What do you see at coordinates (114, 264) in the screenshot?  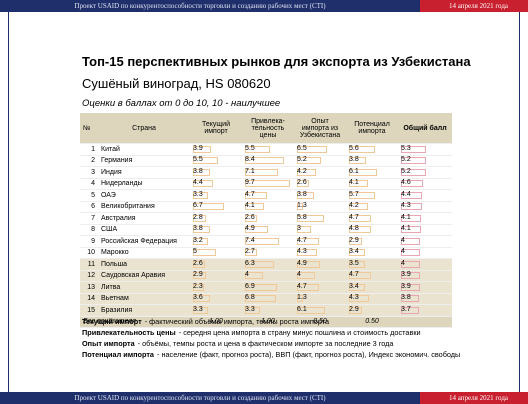 I see `country: Польша` at bounding box center [114, 264].